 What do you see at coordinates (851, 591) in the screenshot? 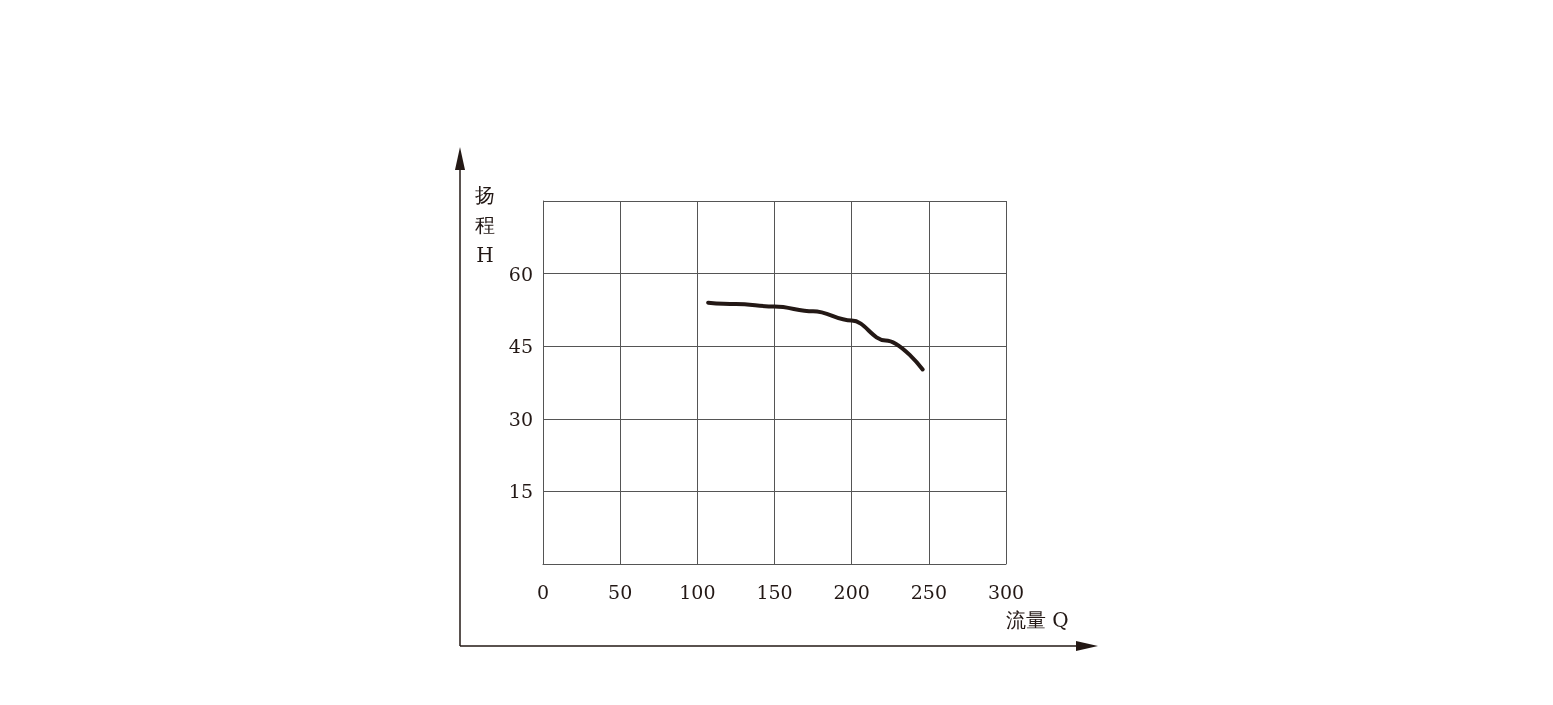
I see `x-tick-label: 200` at bounding box center [851, 591].